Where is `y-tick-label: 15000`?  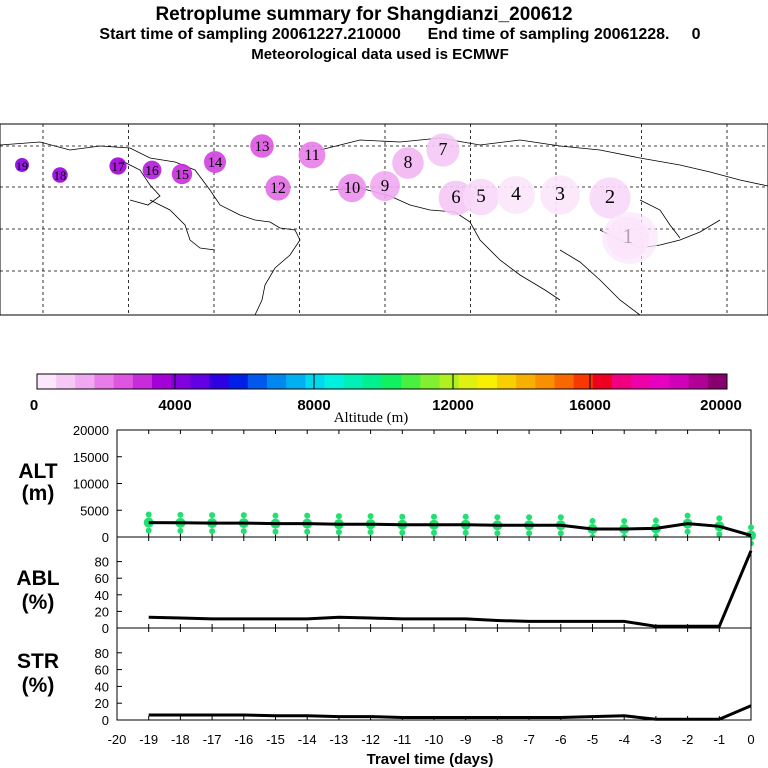
y-tick-label: 15000 is located at coordinates (91, 457).